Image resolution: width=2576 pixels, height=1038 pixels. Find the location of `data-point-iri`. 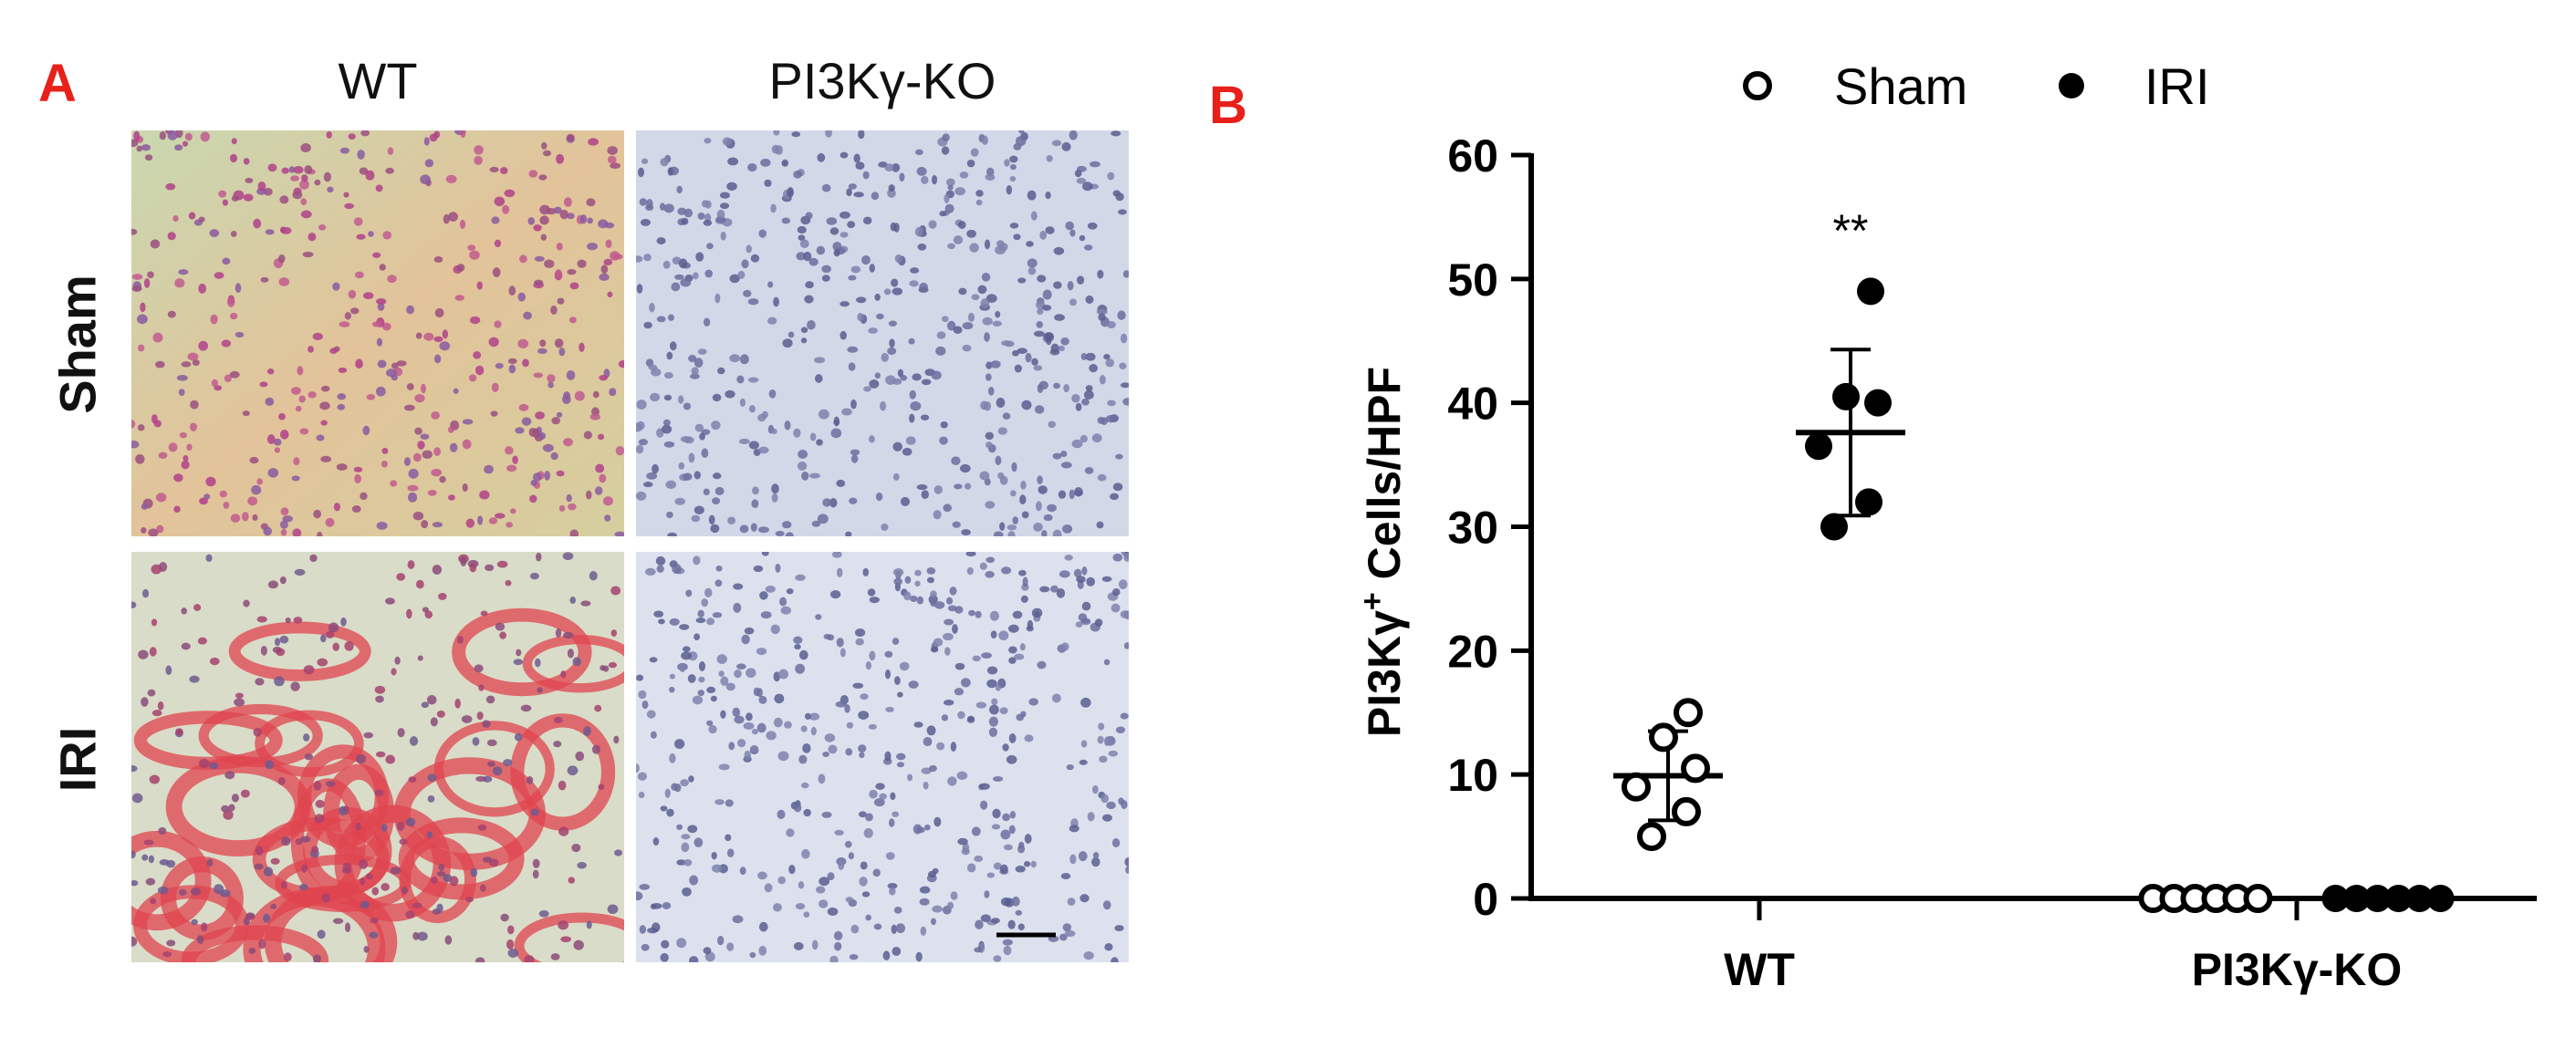

data-point-iri is located at coordinates (2356, 898).